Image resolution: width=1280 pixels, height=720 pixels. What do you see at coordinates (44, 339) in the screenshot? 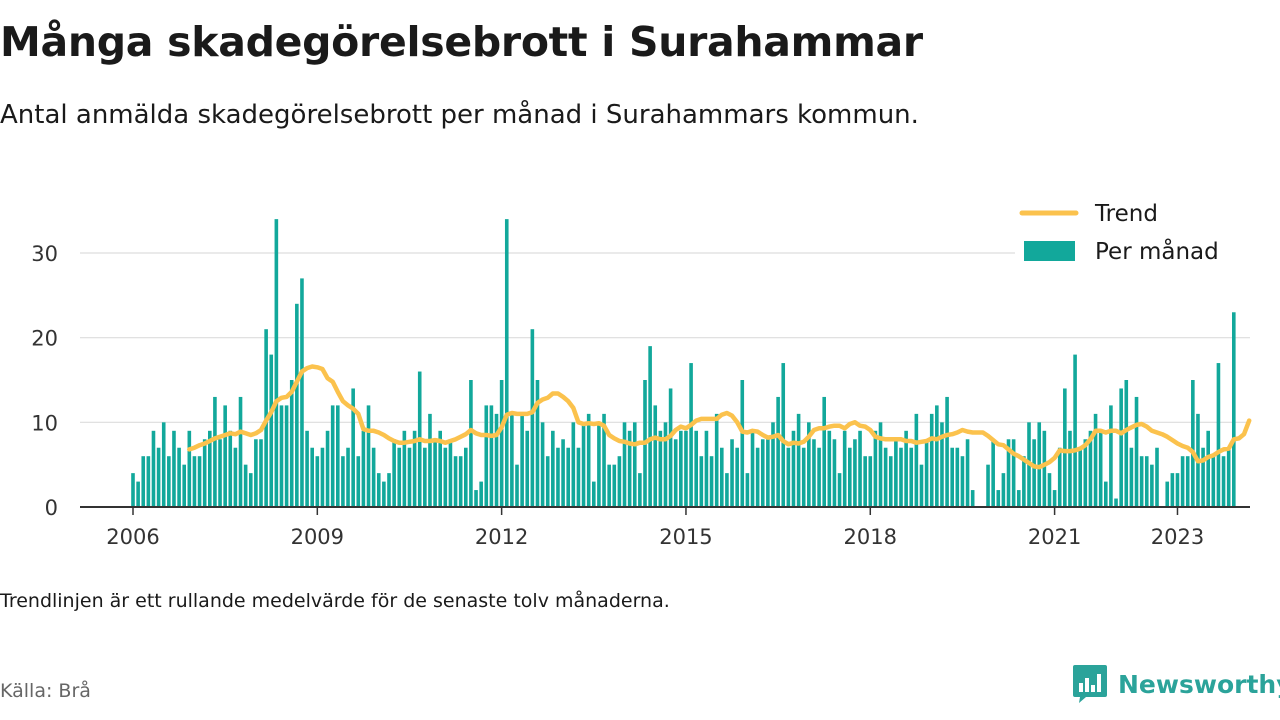
I see `y-tick-label: 20` at bounding box center [44, 339].